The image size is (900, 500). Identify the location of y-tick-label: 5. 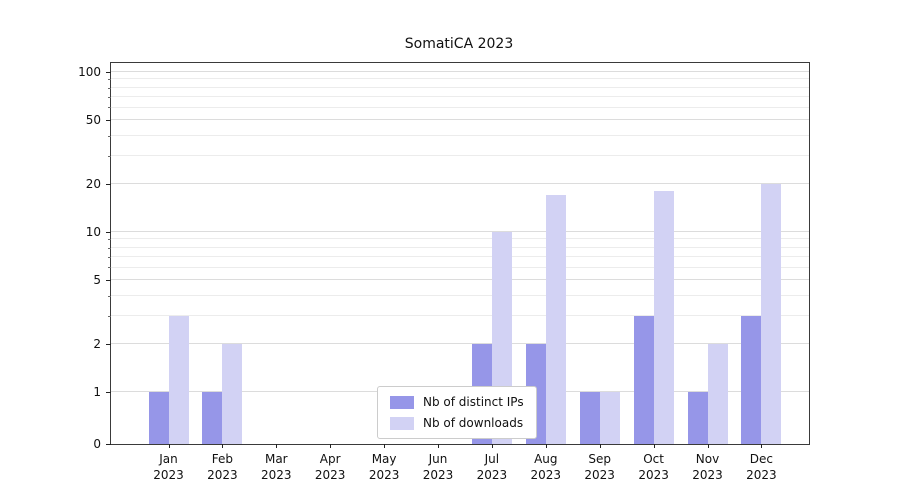
(97, 280).